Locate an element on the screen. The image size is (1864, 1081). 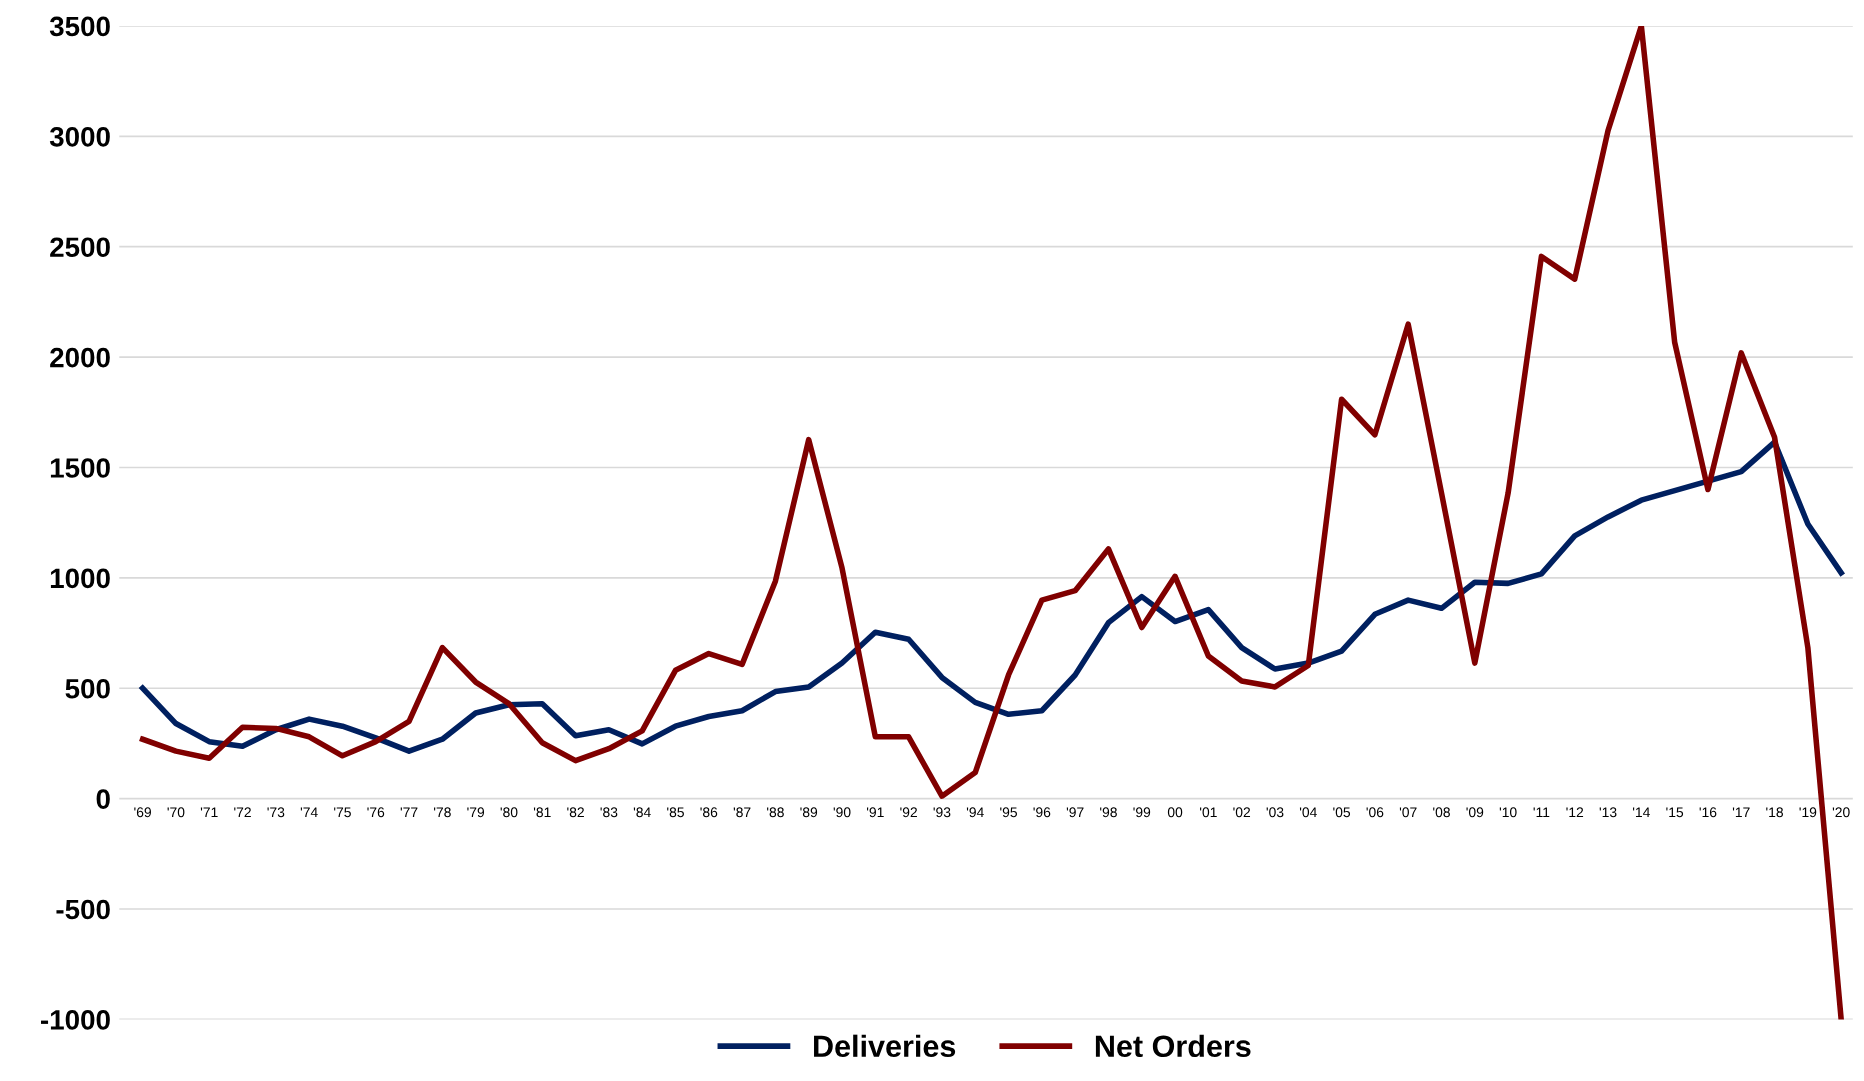
x-tick-label: '88 is located at coordinates (775, 812).